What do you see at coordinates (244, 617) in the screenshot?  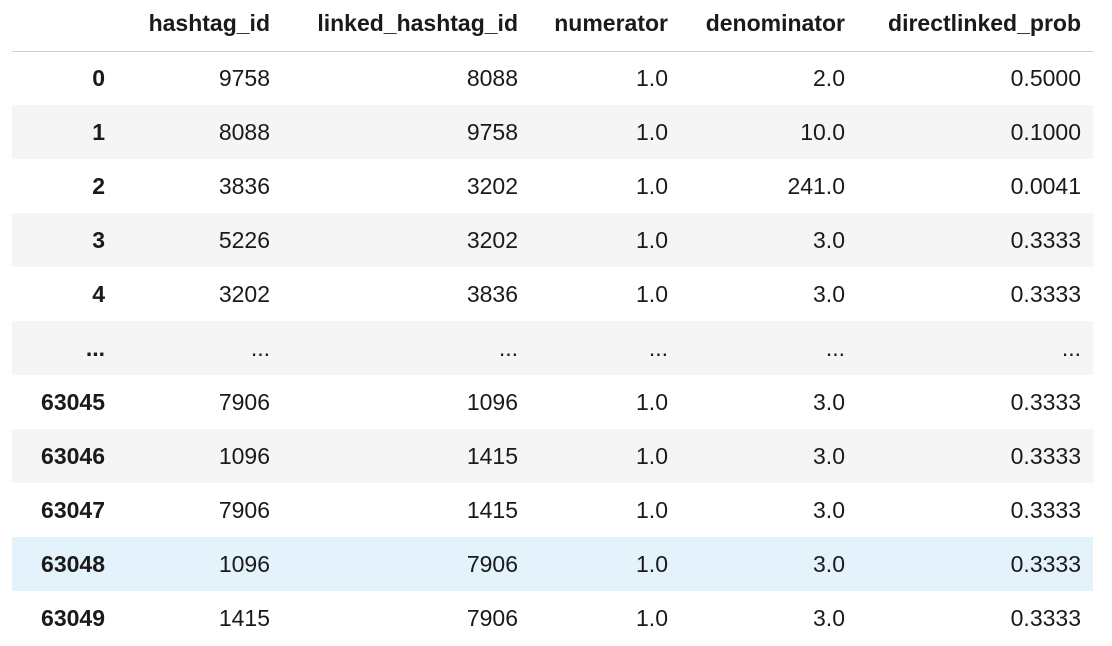 I see `cell-hashtag-id: 1415` at bounding box center [244, 617].